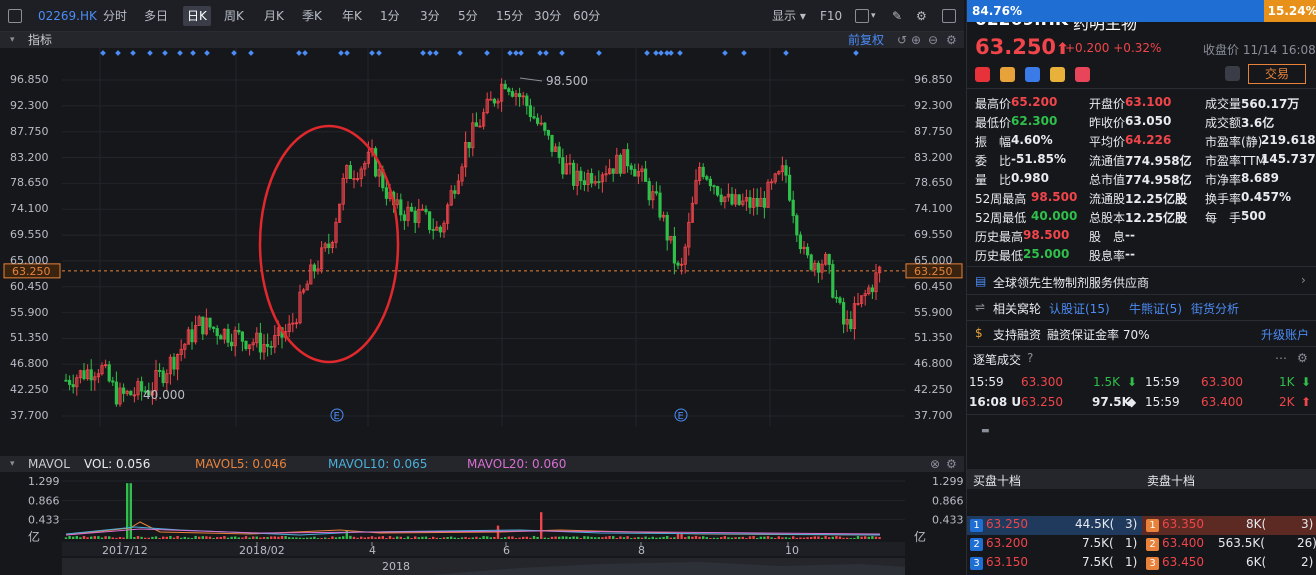 The height and width of the screenshot is (575, 1316). What do you see at coordinates (1071, 283) in the screenshot?
I see `company-desc: 全球领先生物制剂服务供应商` at bounding box center [1071, 283].